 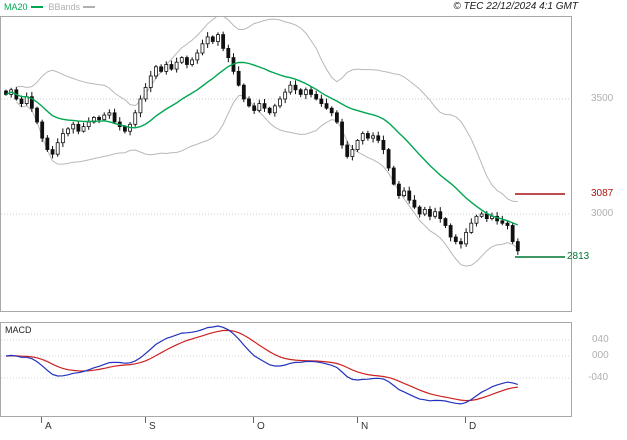 What do you see at coordinates (473, 426) in the screenshot?
I see `x-axis-label-december: D` at bounding box center [473, 426].